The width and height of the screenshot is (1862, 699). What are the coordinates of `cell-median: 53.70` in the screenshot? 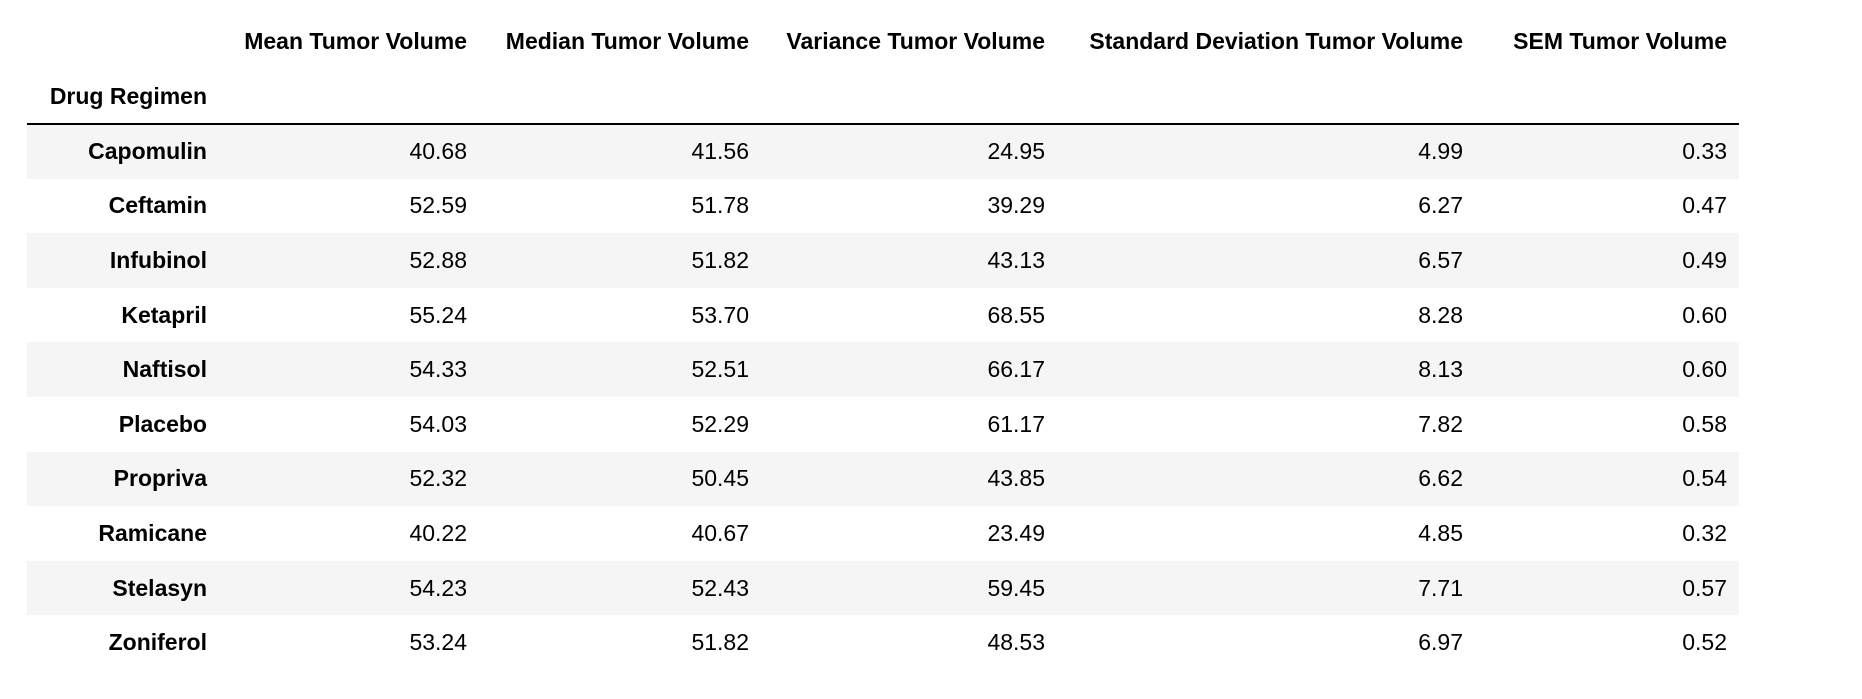 It's located at (720, 314).